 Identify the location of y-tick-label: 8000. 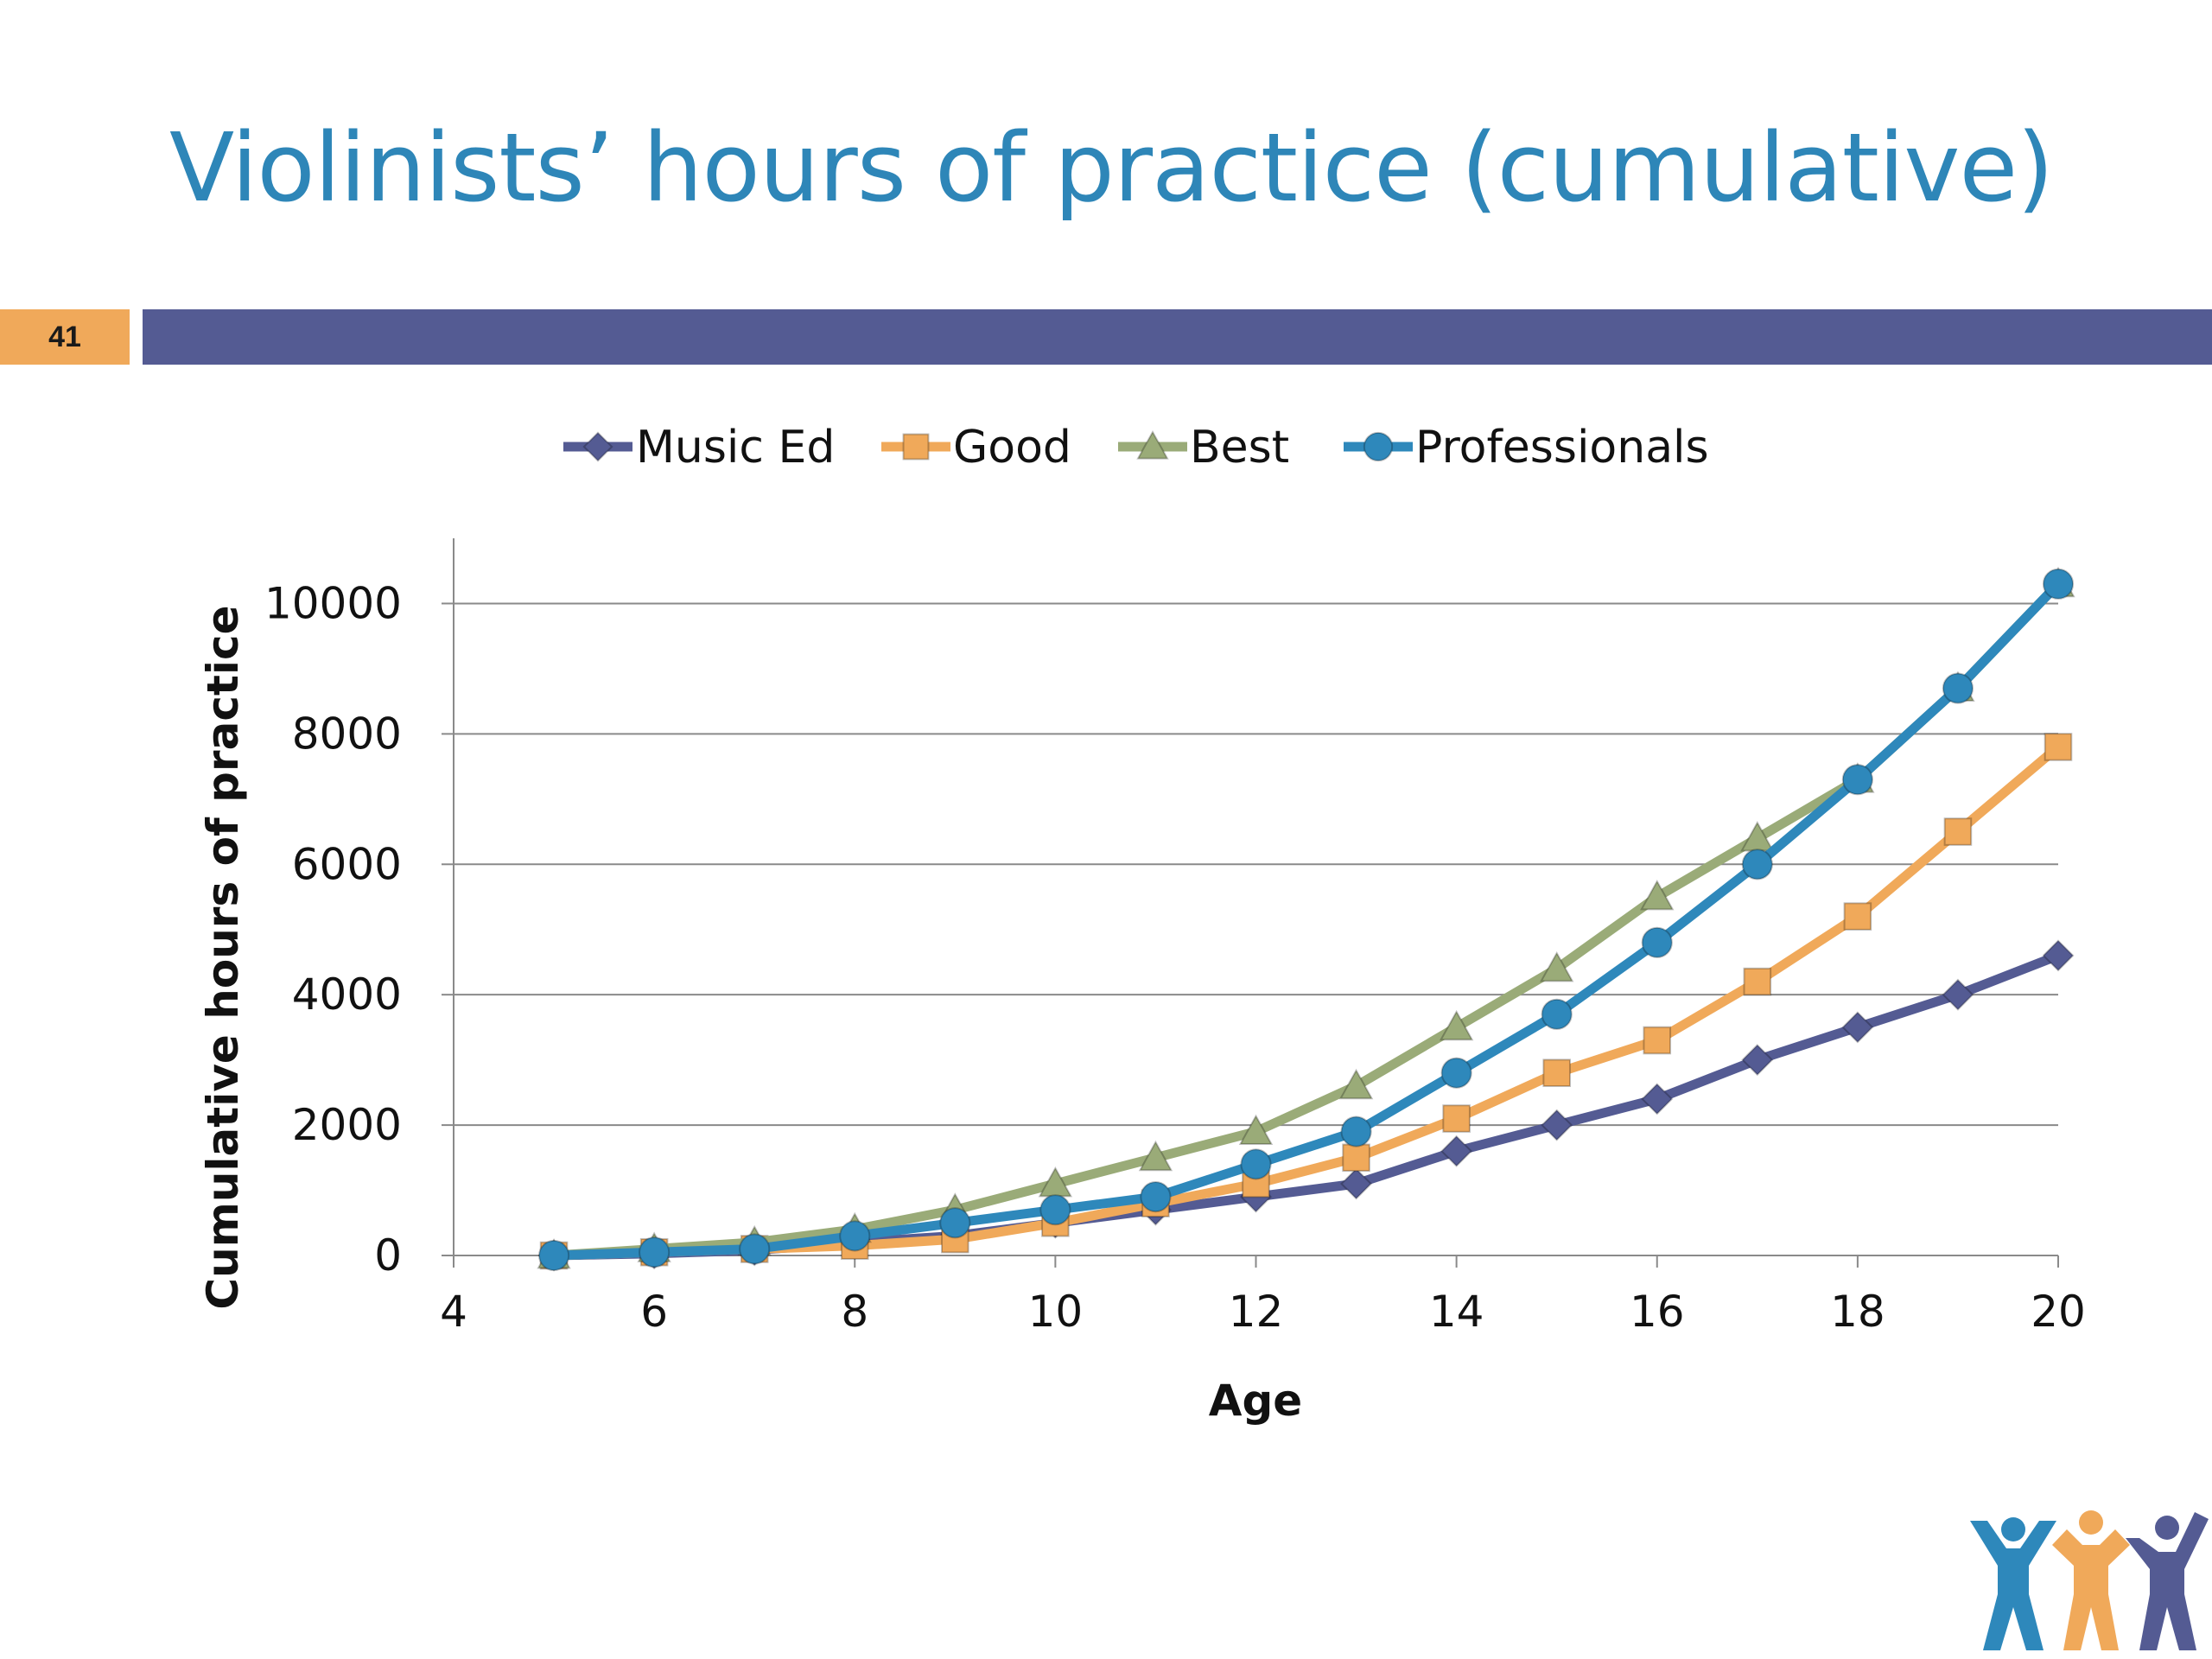
(347, 734).